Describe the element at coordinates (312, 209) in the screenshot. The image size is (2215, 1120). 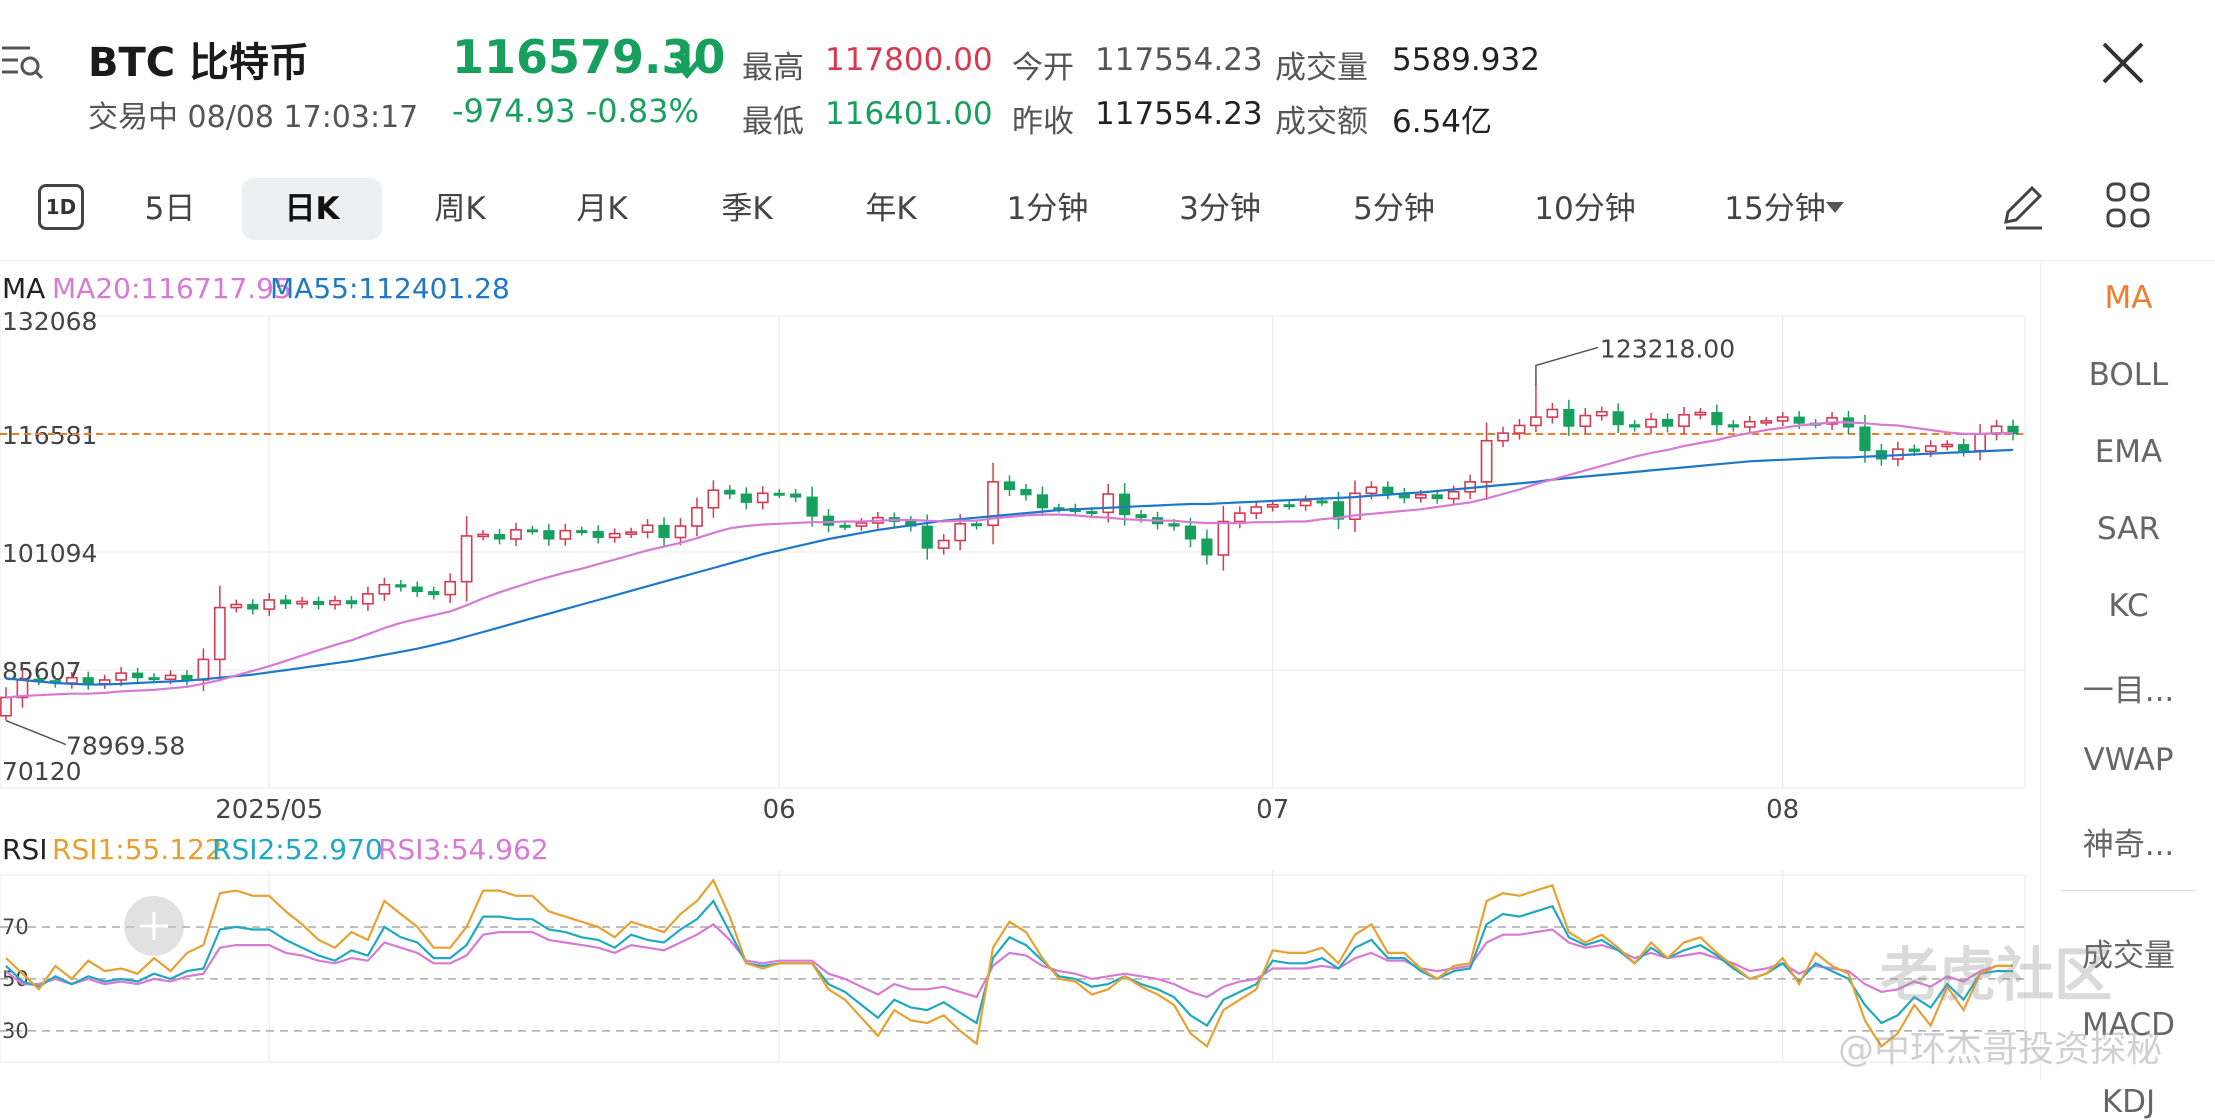
I see `tab-daily-k: 日K` at that location.